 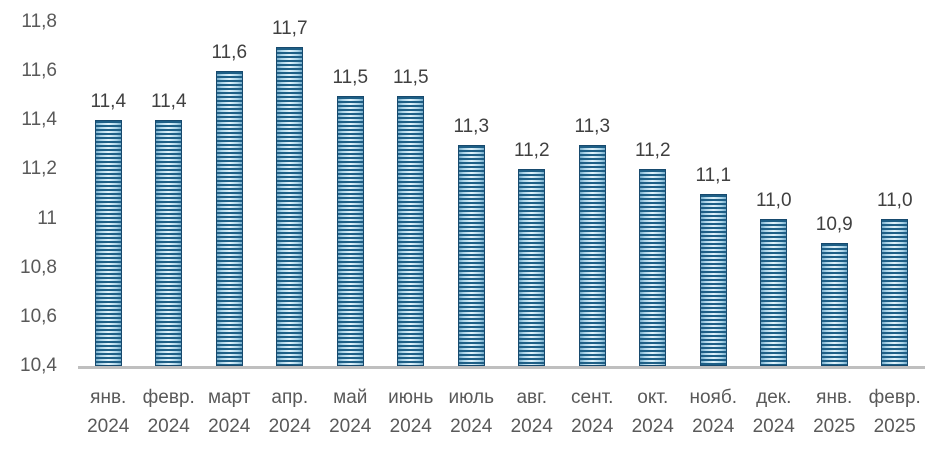 What do you see at coordinates (774, 292) in the screenshot?
I see `bar-дек.-2024` at bounding box center [774, 292].